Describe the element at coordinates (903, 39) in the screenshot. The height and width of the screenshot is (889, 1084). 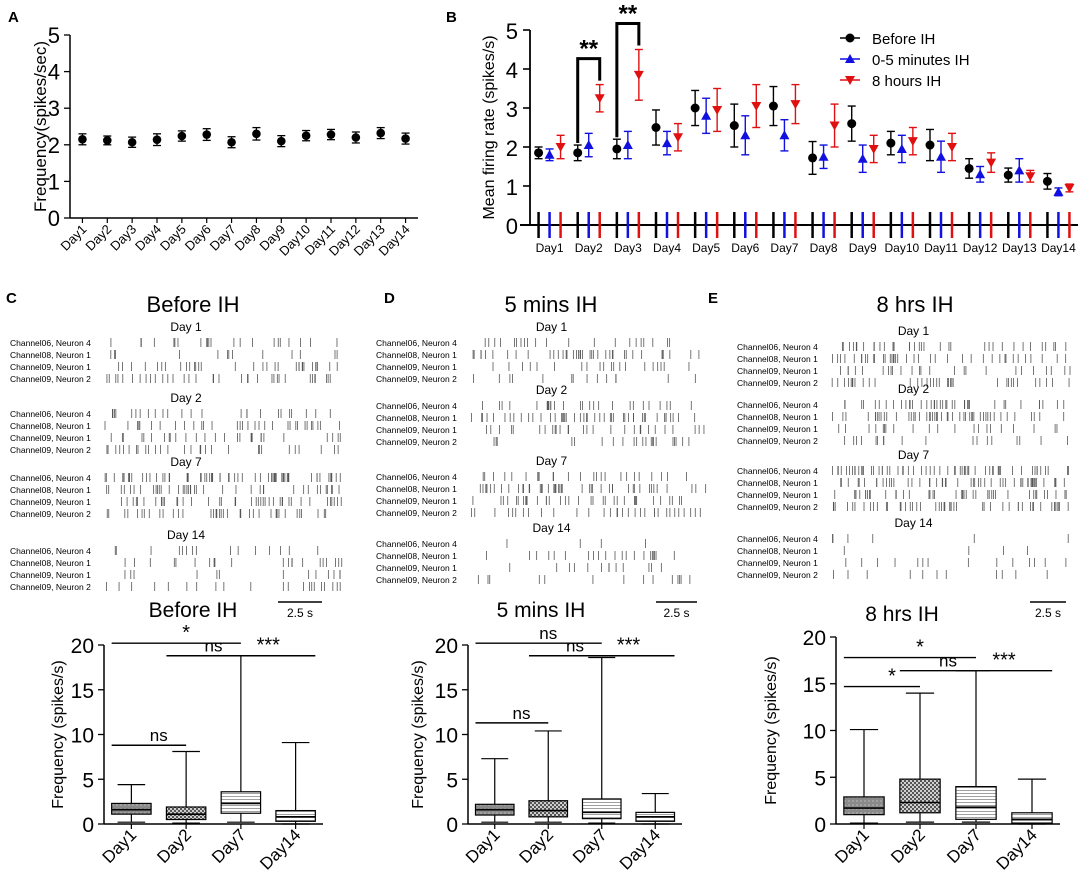
I see `legend-label-b: Before IH` at that location.